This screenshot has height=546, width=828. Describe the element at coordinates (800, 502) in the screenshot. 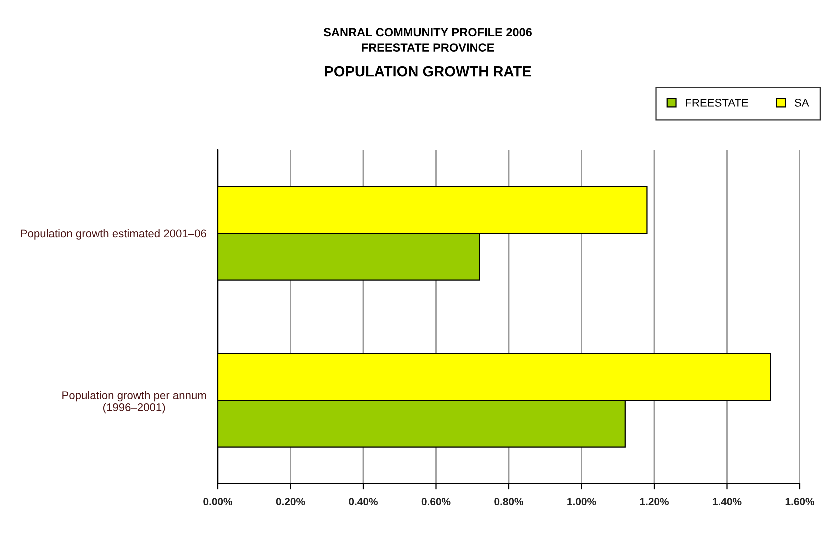

I see `x-tick-label: 1.60%` at that location.